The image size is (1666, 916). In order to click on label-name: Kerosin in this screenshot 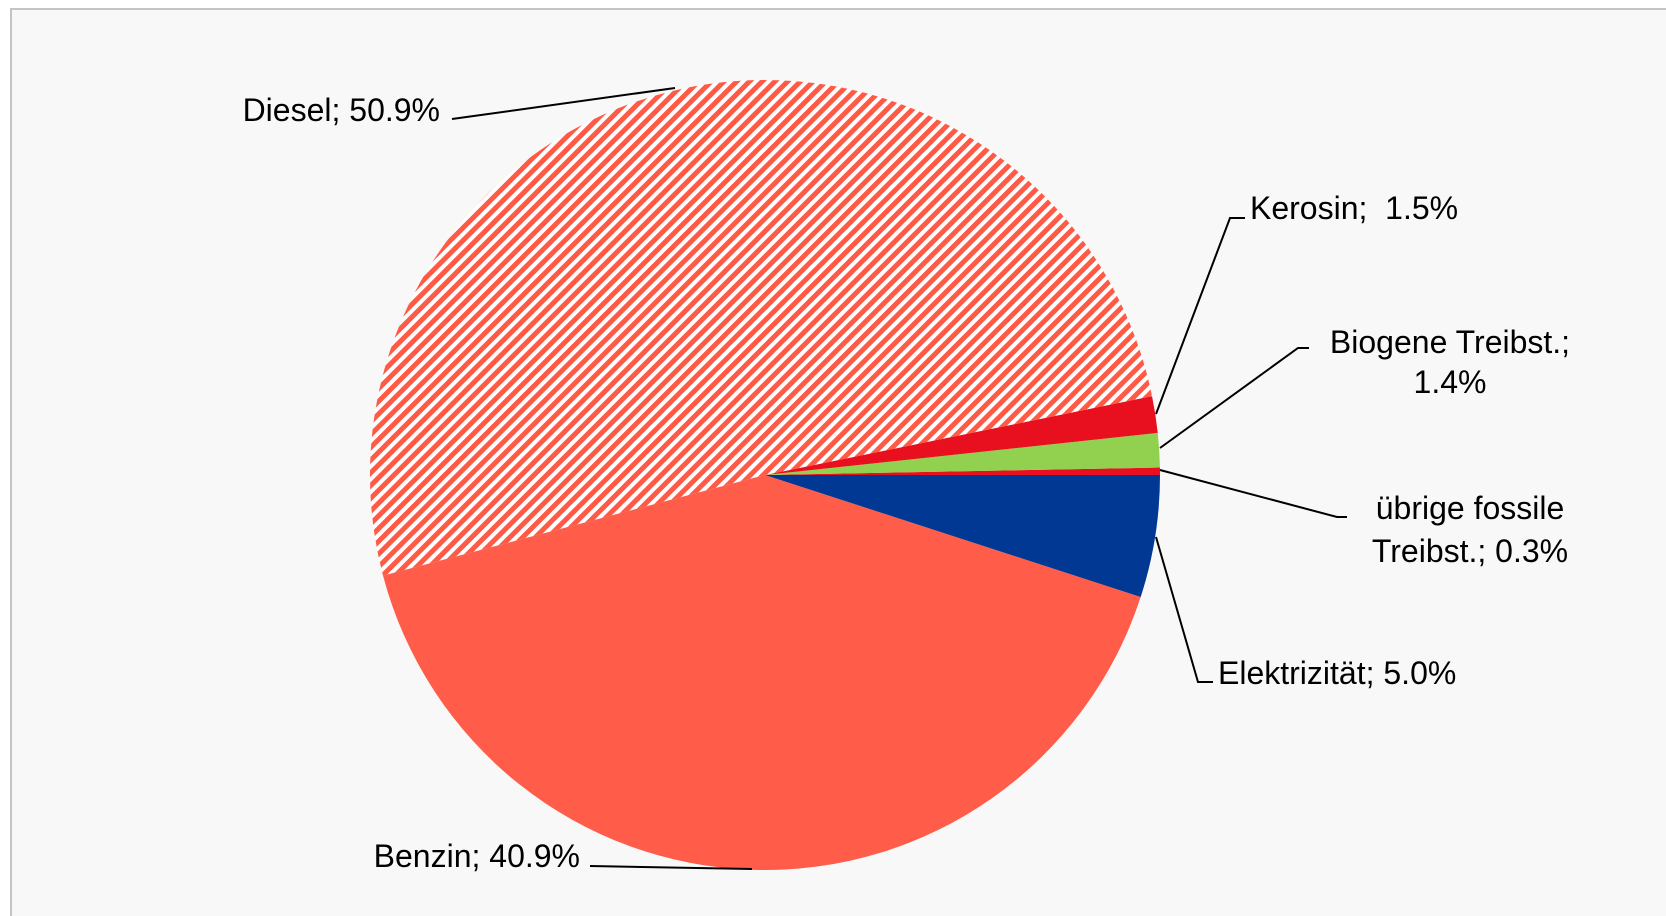, I will do `click(1304, 208)`.